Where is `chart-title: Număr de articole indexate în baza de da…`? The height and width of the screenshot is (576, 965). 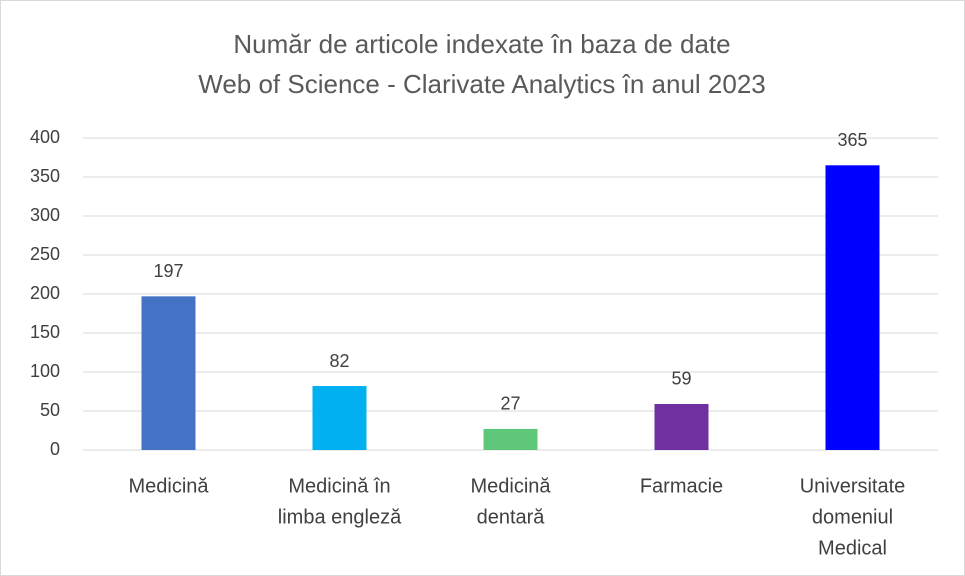
chart-title: Număr de articole indexate în baza de da… is located at coordinates (481, 44).